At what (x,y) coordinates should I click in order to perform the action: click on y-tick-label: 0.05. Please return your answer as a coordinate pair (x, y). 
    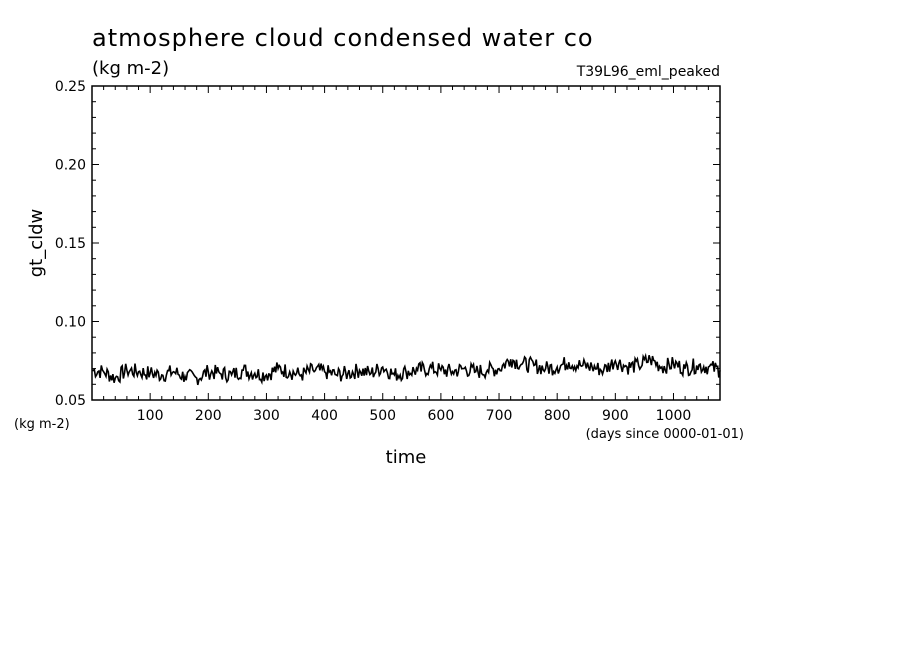
    Looking at the image, I should click on (70, 401).